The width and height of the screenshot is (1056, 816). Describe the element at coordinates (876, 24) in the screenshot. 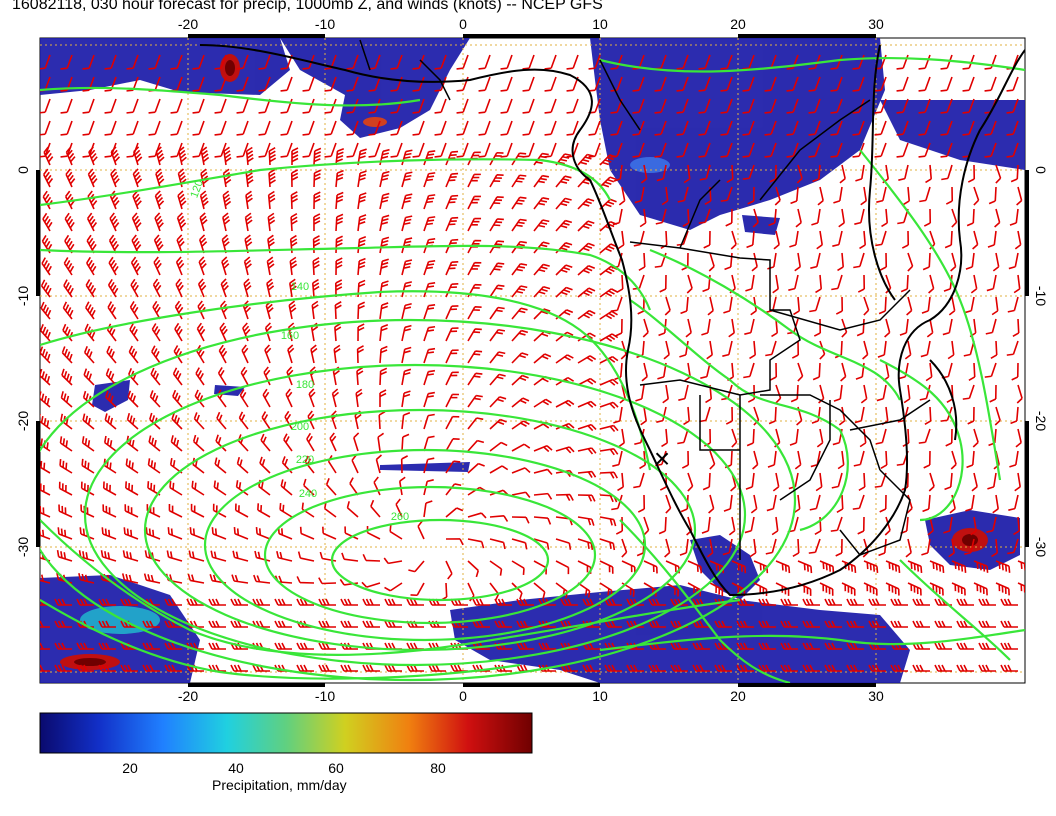

I see `lon-label-top: 30` at that location.